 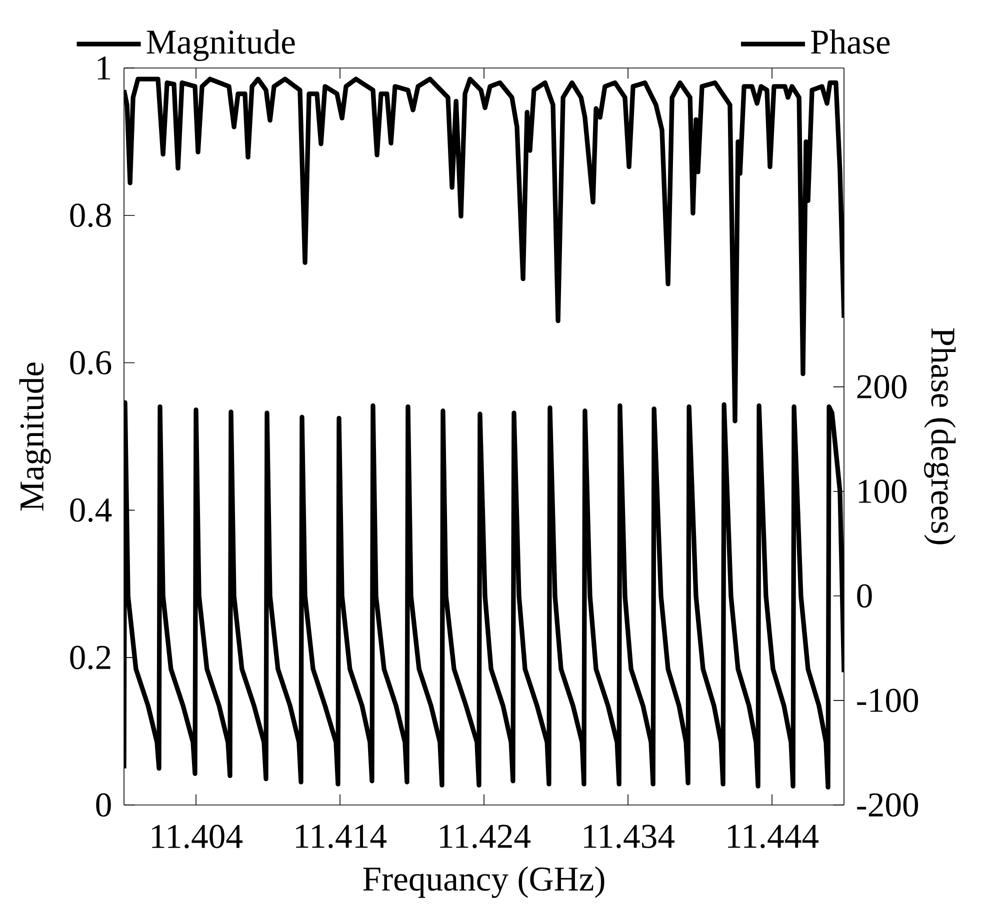 What do you see at coordinates (341, 836) in the screenshot?
I see `x-tick-label: 11.414` at bounding box center [341, 836].